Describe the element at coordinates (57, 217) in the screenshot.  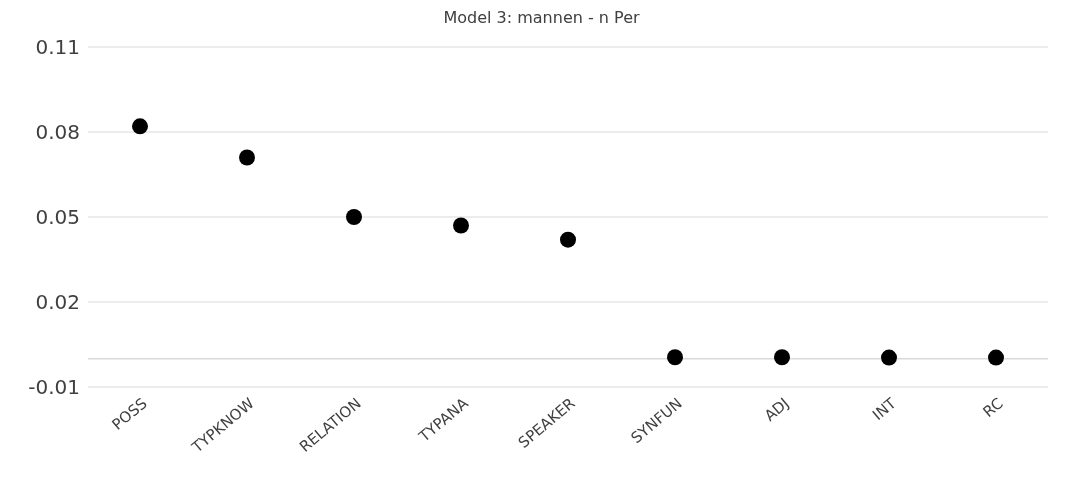
I see `y-tick-label: 0.05` at that location.